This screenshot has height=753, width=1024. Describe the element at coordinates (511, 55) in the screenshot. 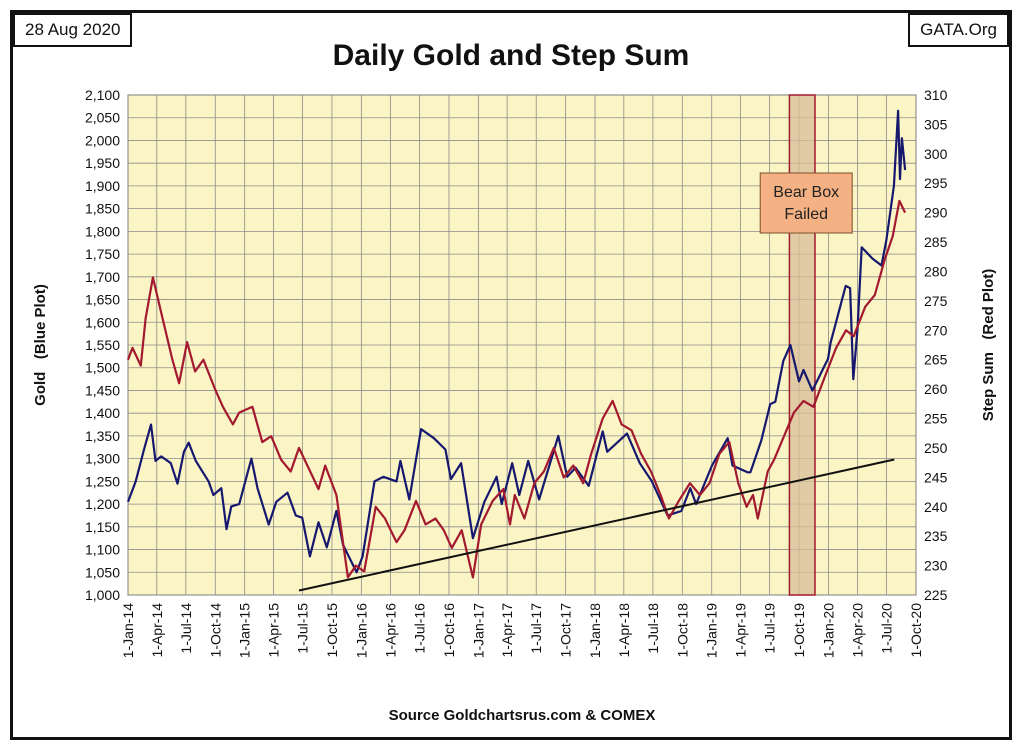

I see `chart-title: Daily Gold and Step Sum` at that location.